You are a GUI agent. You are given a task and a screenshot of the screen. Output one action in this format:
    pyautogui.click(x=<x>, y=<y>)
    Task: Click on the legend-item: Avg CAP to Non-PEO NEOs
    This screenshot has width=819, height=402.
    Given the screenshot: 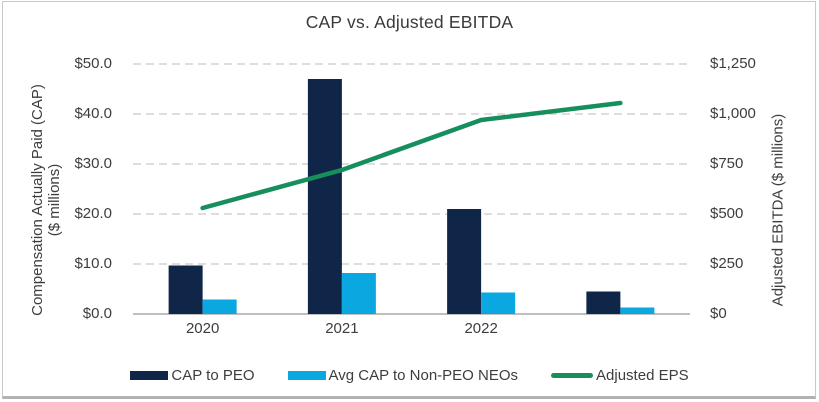 What is the action you would take?
    pyautogui.click(x=403, y=375)
    